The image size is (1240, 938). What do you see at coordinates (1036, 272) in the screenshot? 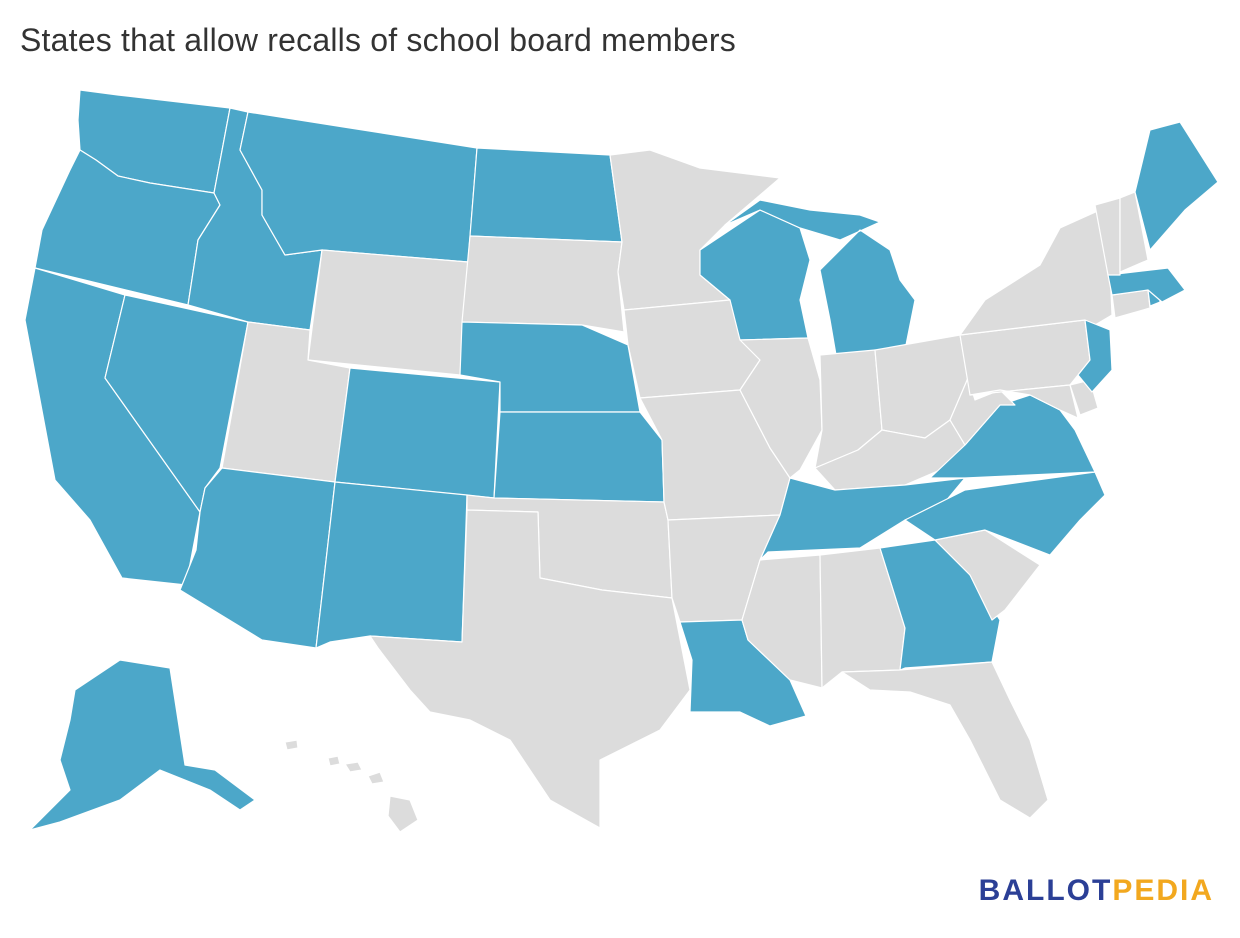
I see `state-ny` at bounding box center [1036, 272].